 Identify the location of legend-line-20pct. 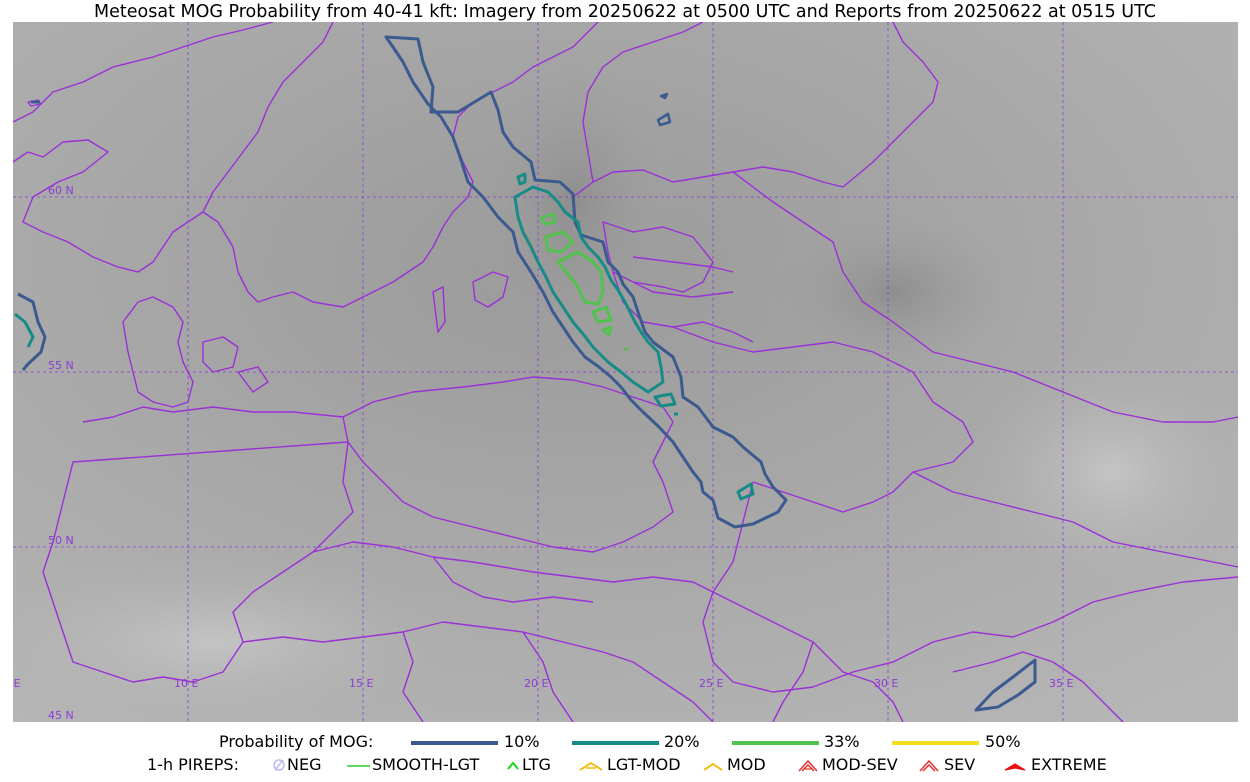
(615, 743).